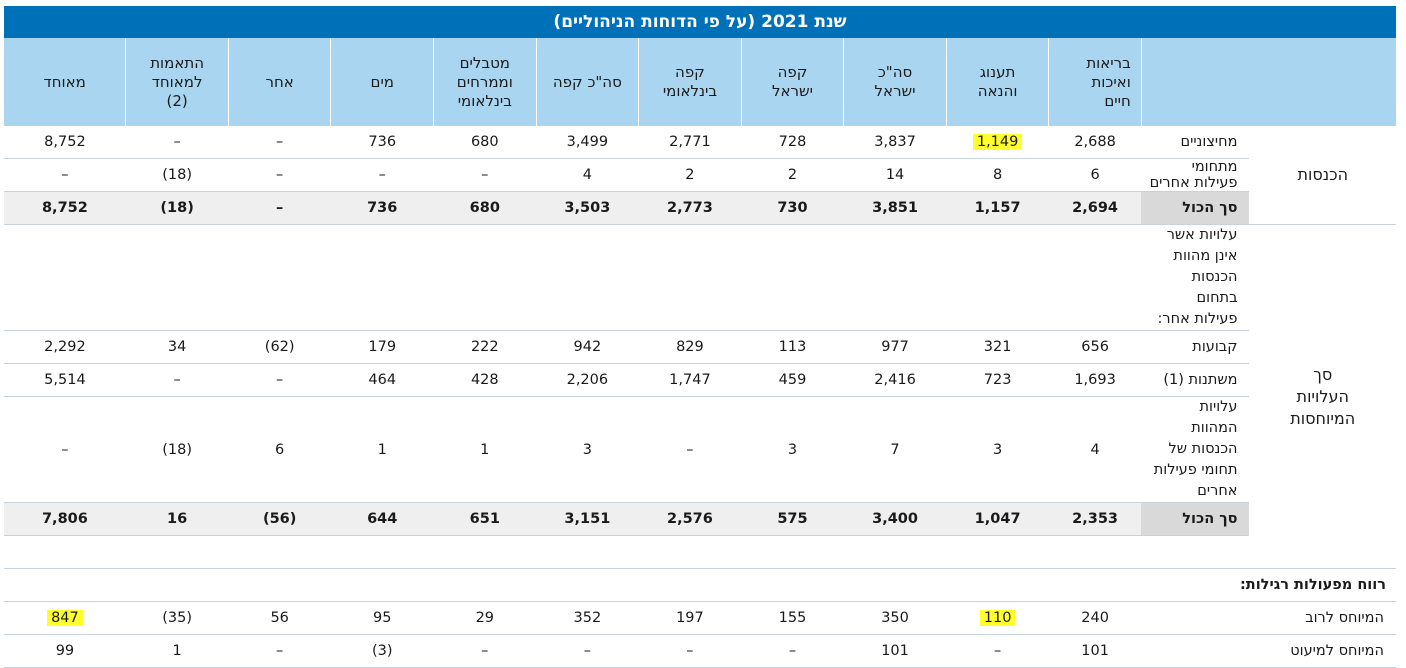  What do you see at coordinates (484, 347) in the screenshot?
I see `cell-value: 222` at bounding box center [484, 347].